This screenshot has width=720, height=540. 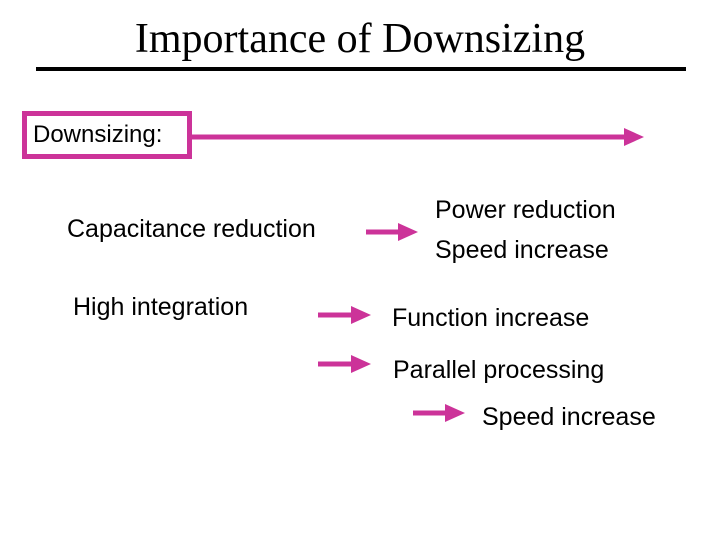 I want to click on power-reduction-label: Power reduction, so click(x=525, y=210).